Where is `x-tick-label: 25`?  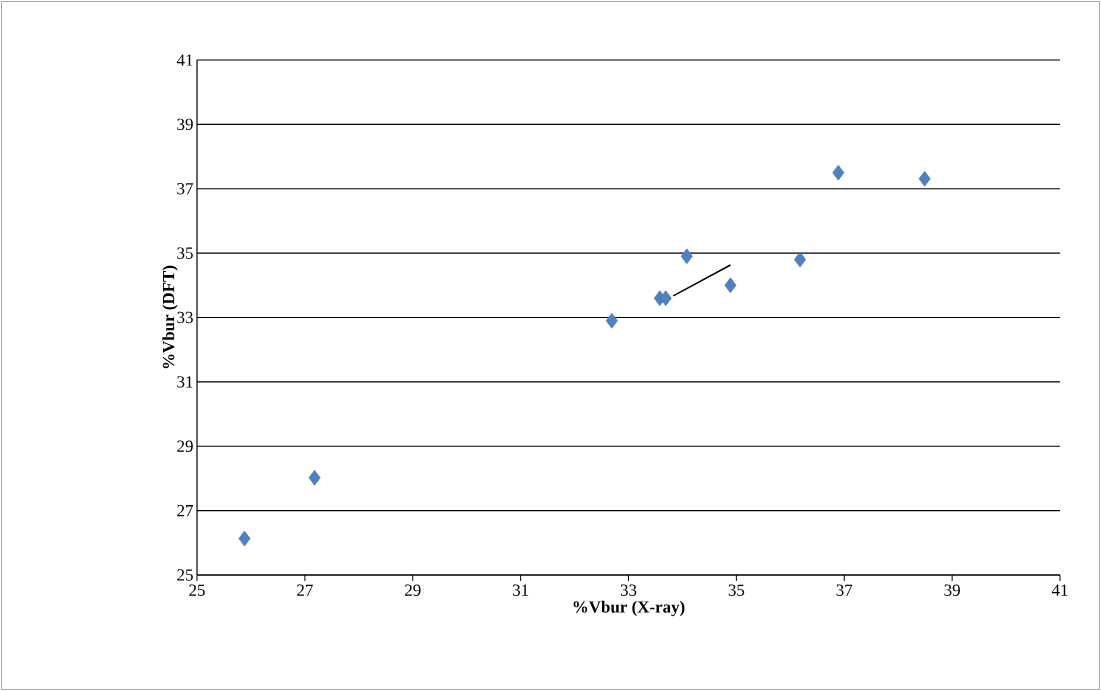
x-tick-label: 25 is located at coordinates (197, 590).